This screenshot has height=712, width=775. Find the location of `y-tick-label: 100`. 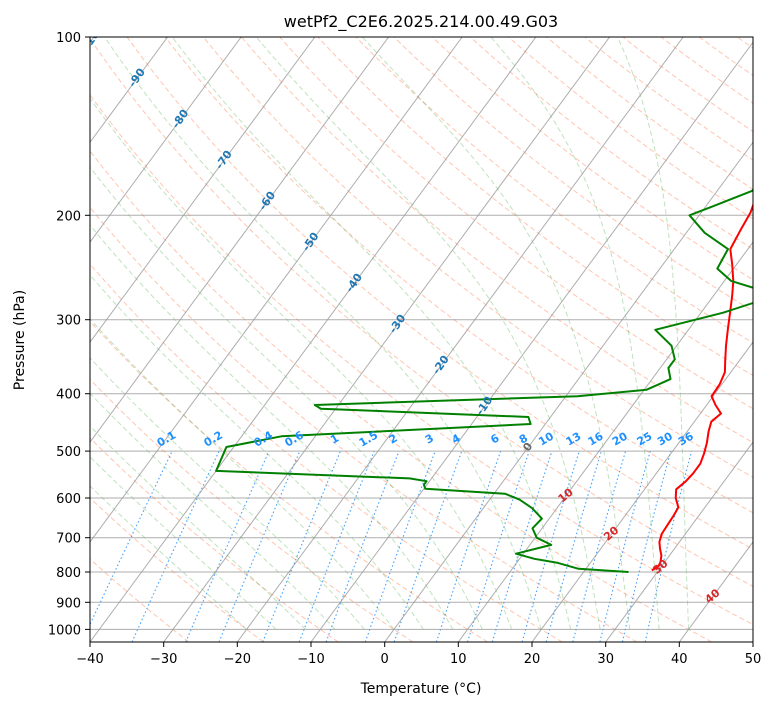

y-tick-label: 100 is located at coordinates (68, 38).